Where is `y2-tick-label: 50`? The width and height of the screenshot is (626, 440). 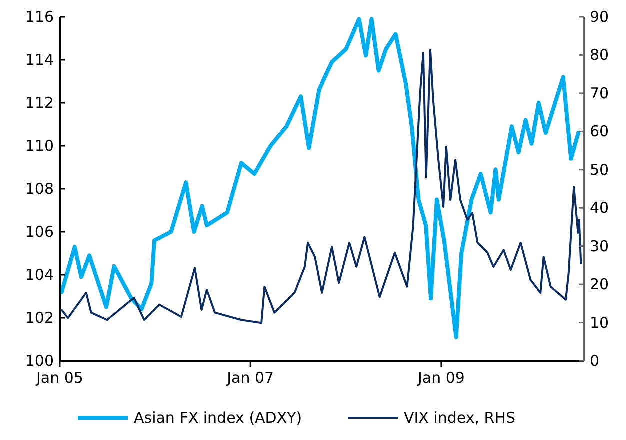 y2-tick-label: 50 is located at coordinates (600, 169).